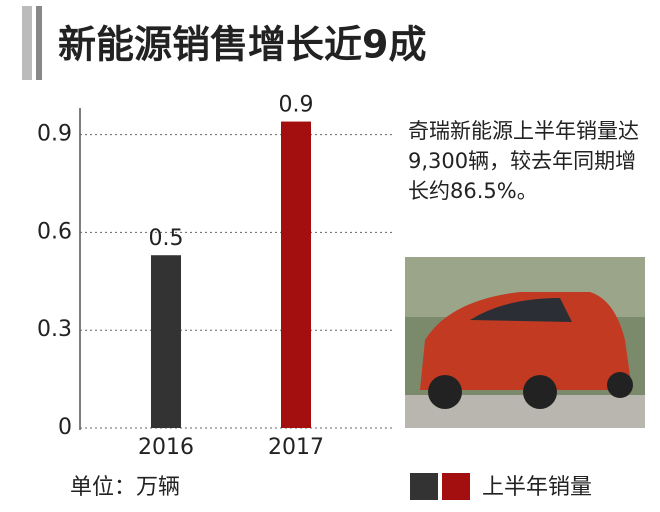  What do you see at coordinates (296, 447) in the screenshot?
I see `x-tick-label: 2017` at bounding box center [296, 447].